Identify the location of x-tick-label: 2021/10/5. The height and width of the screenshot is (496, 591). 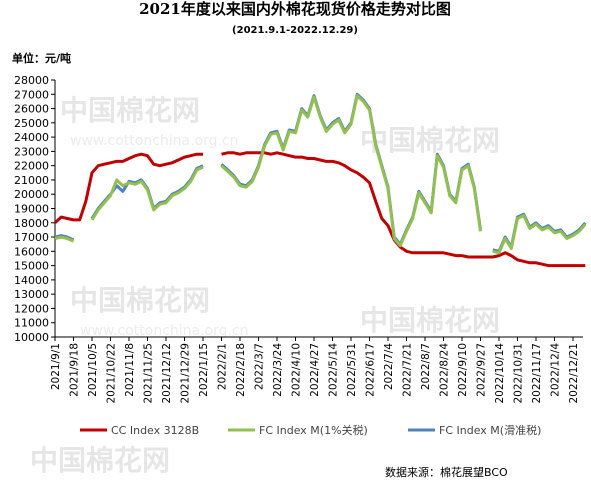
(93, 370).